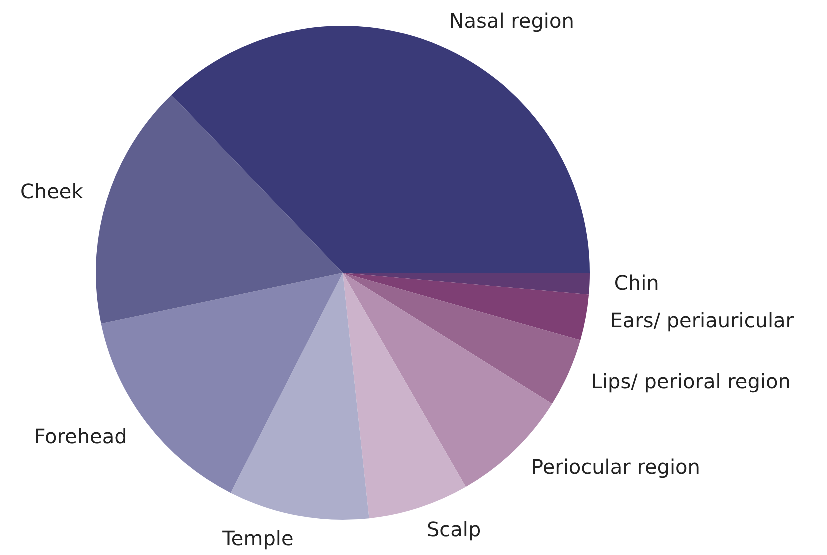 This screenshot has width=827, height=555. What do you see at coordinates (81, 436) in the screenshot?
I see `slice-label: Forehead` at bounding box center [81, 436].